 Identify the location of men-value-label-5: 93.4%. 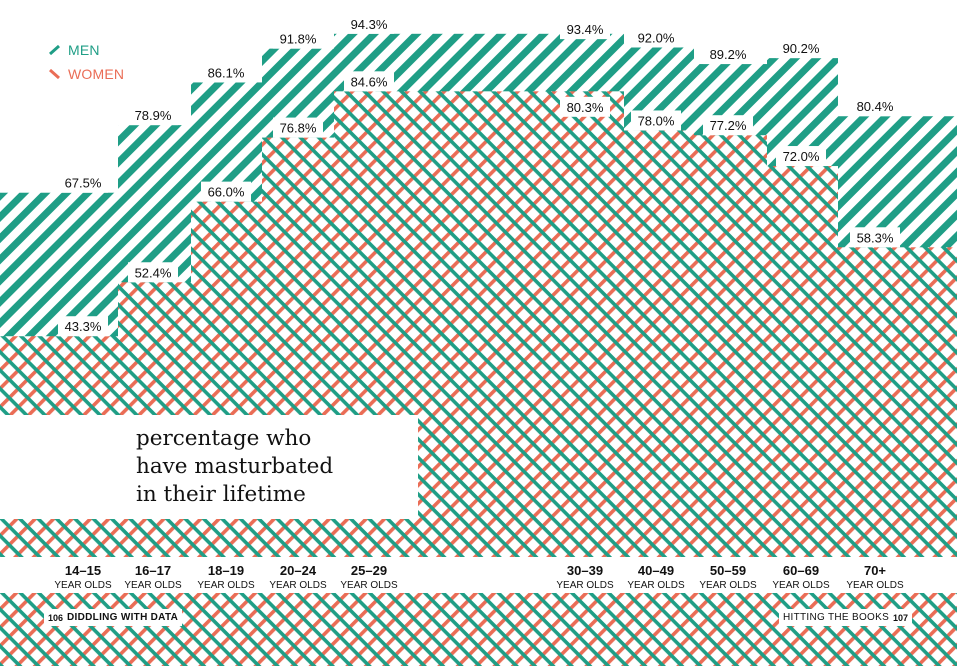
(585, 29).